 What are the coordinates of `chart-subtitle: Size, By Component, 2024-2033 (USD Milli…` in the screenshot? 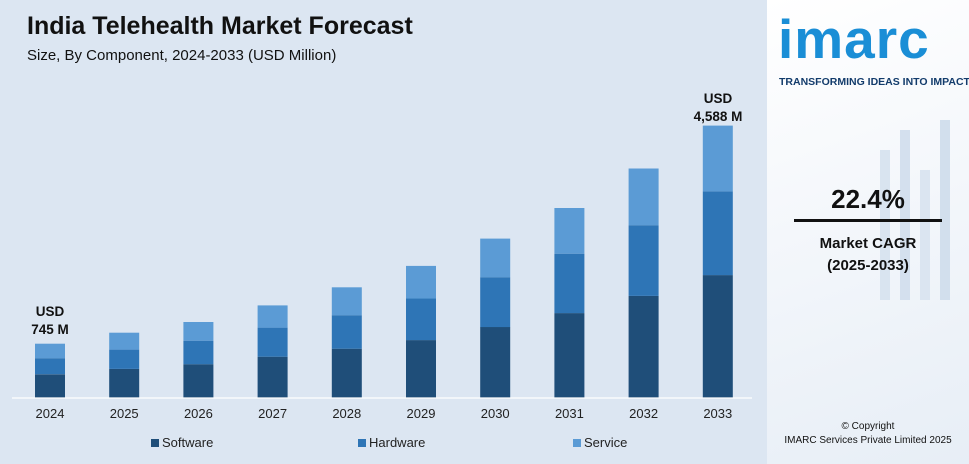 It's located at (182, 55).